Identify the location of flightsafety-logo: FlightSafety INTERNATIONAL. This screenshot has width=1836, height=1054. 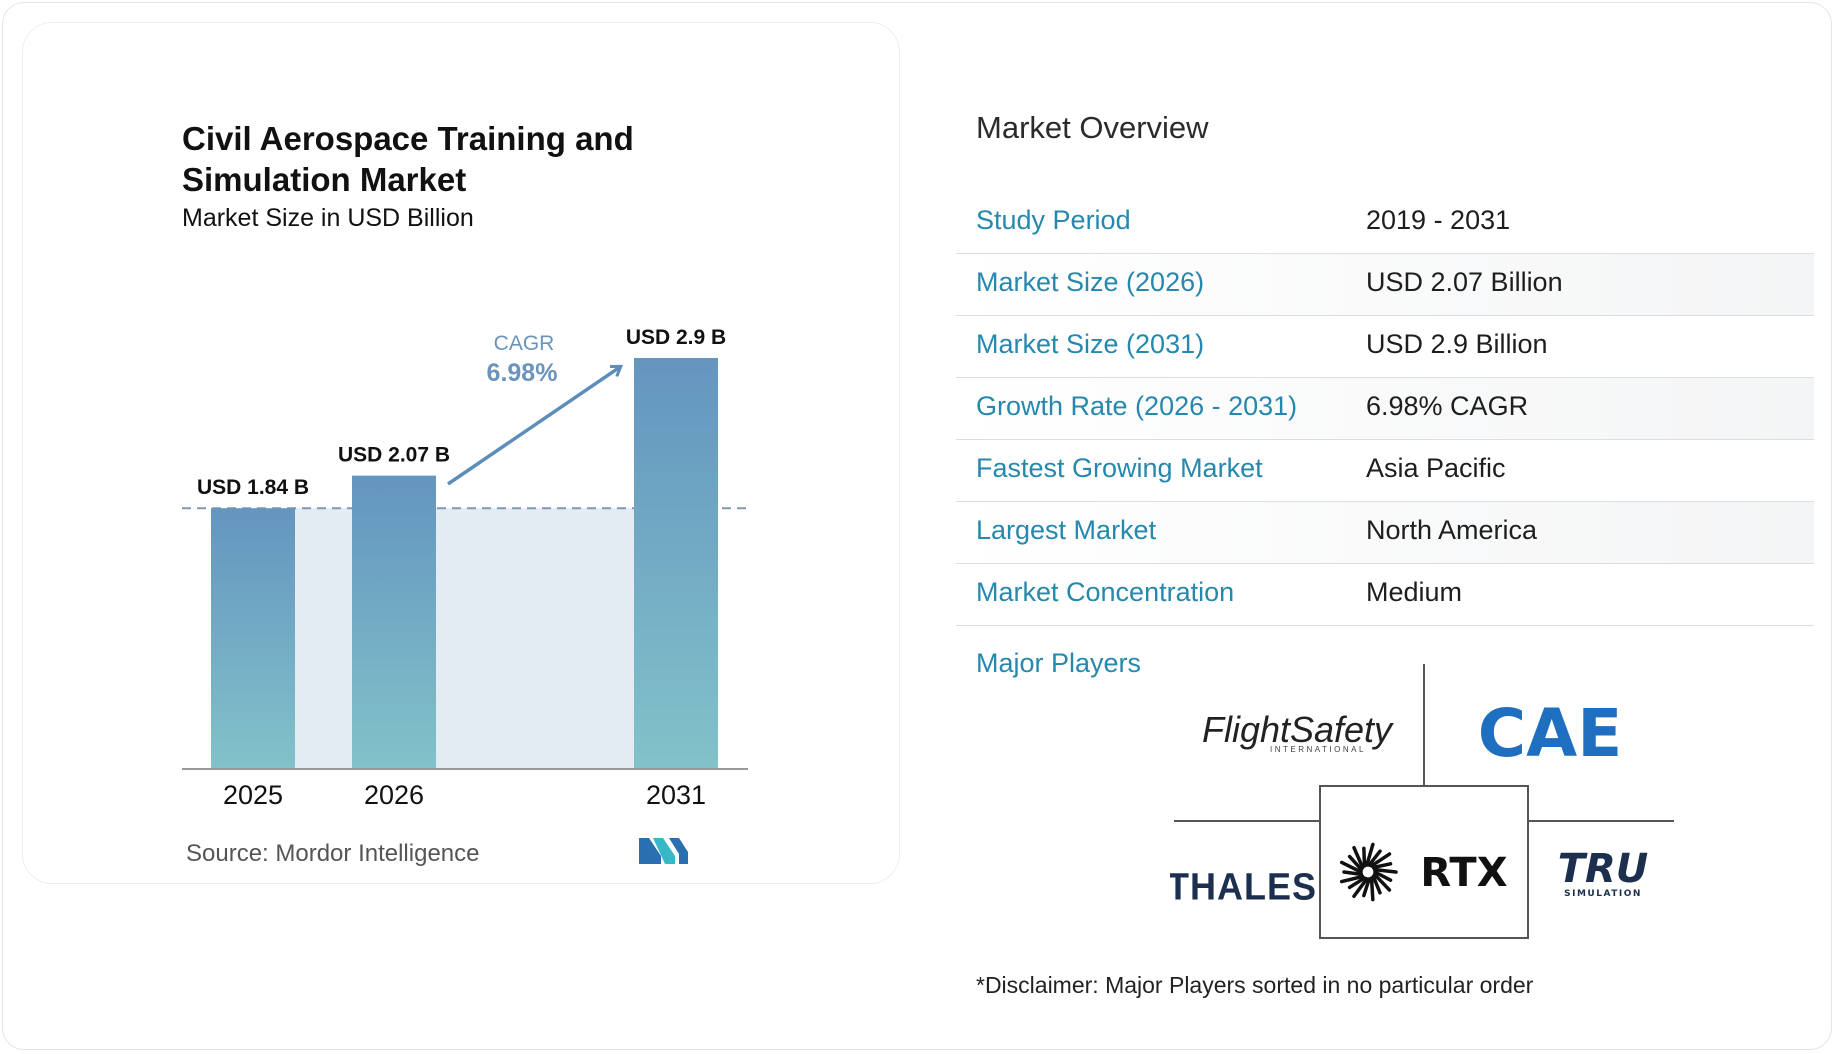
(1298, 731).